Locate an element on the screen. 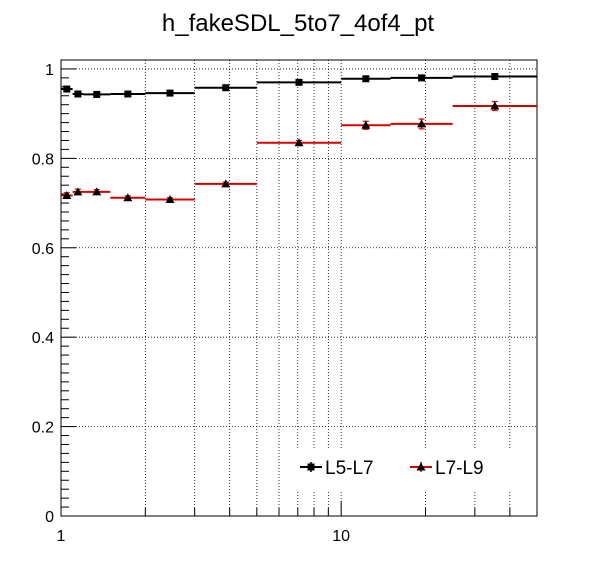  series-l7-l9 is located at coordinates (299, 151).